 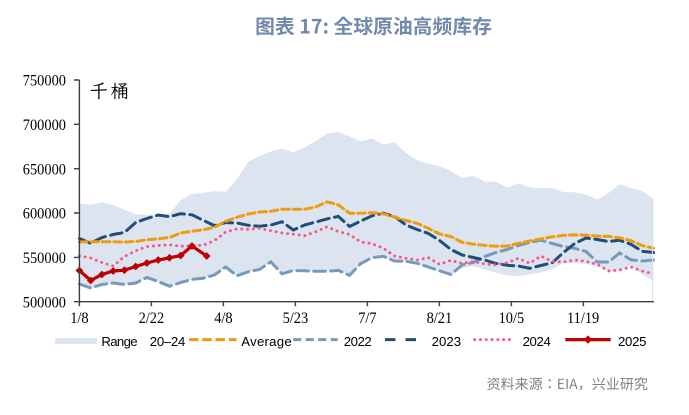 I want to click on svg-text: 8/21, so click(x=440, y=318).